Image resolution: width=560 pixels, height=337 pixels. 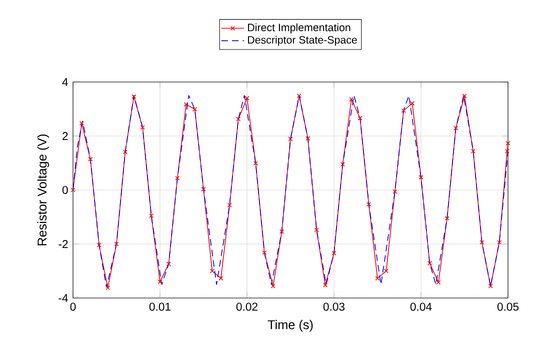 I want to click on x-tick-label: 0.01, so click(x=159, y=306).